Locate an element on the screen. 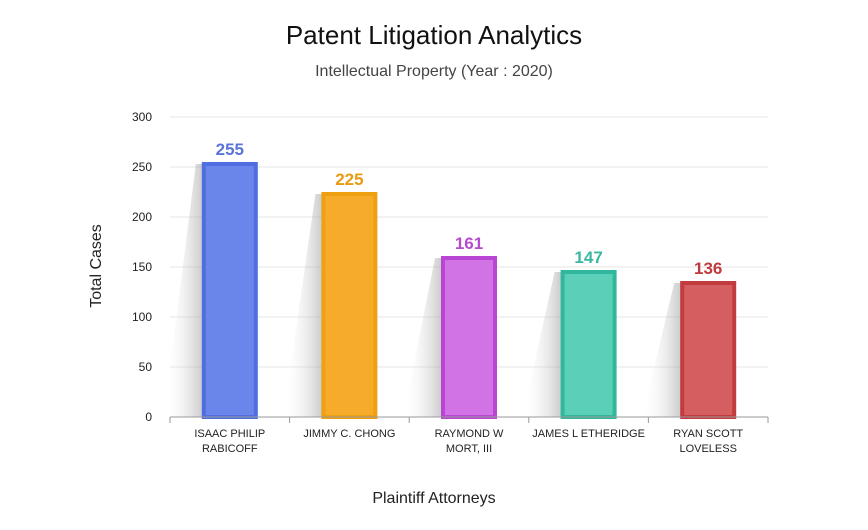 This screenshot has width=868, height=530. x-tick-label: RAYMOND W is located at coordinates (469, 434).